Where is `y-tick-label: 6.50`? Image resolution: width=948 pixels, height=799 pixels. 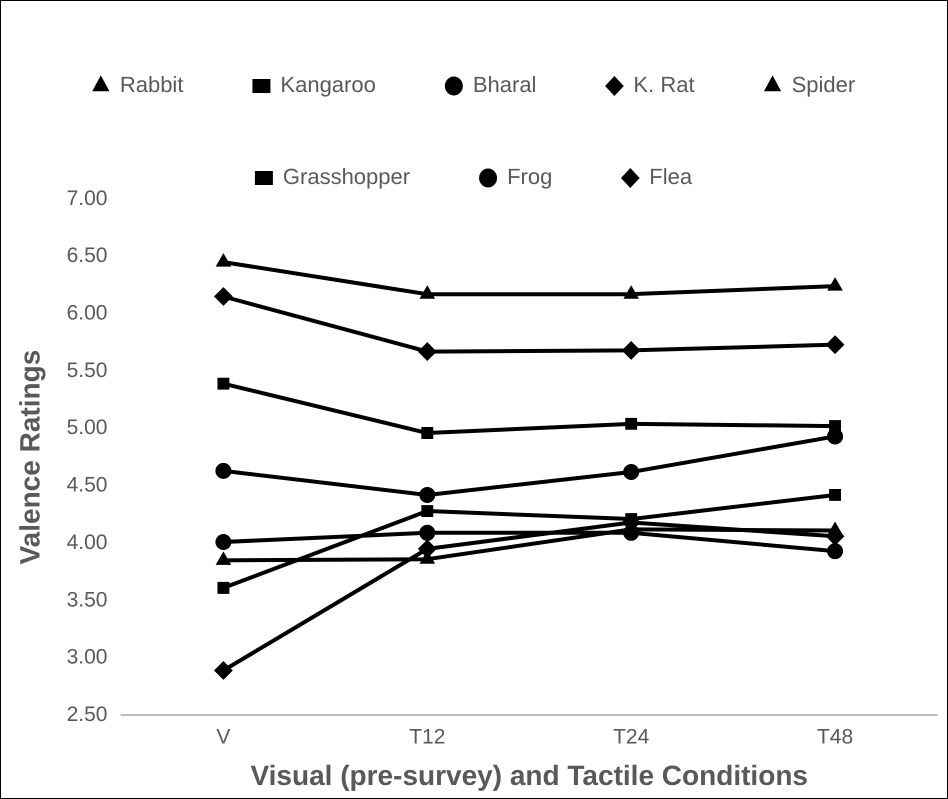 y-tick-label: 6.50 is located at coordinates (87, 256).